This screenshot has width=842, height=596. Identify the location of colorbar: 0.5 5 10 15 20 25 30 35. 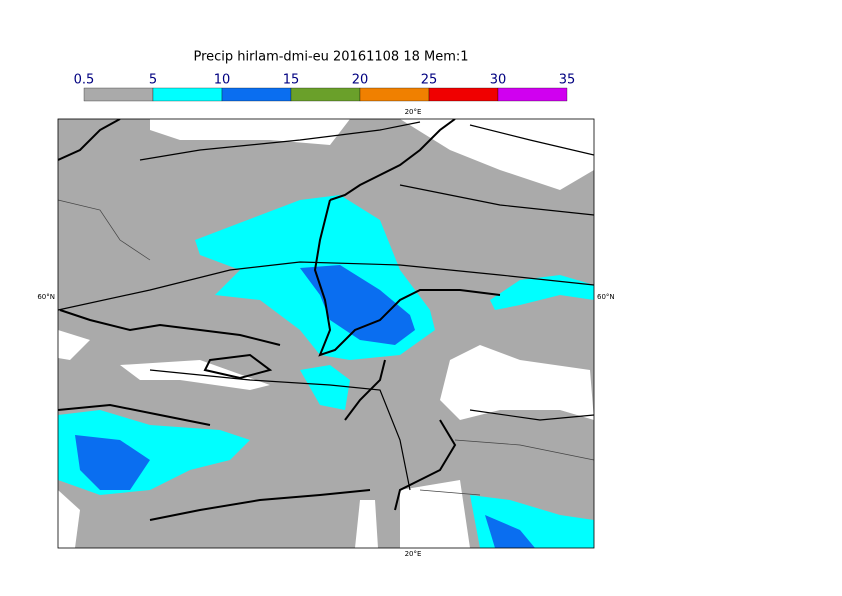
(325, 87).